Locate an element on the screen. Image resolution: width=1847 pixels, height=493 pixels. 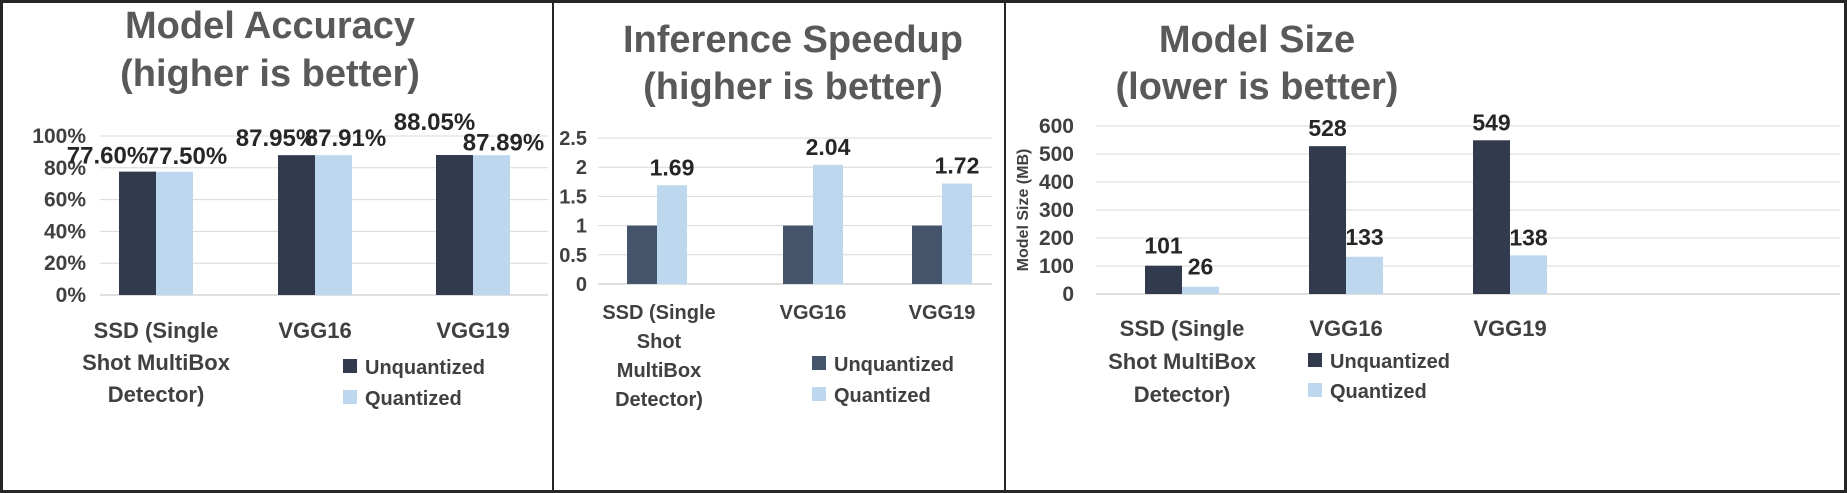
y-tick-label: 0.5 is located at coordinates (573, 256).